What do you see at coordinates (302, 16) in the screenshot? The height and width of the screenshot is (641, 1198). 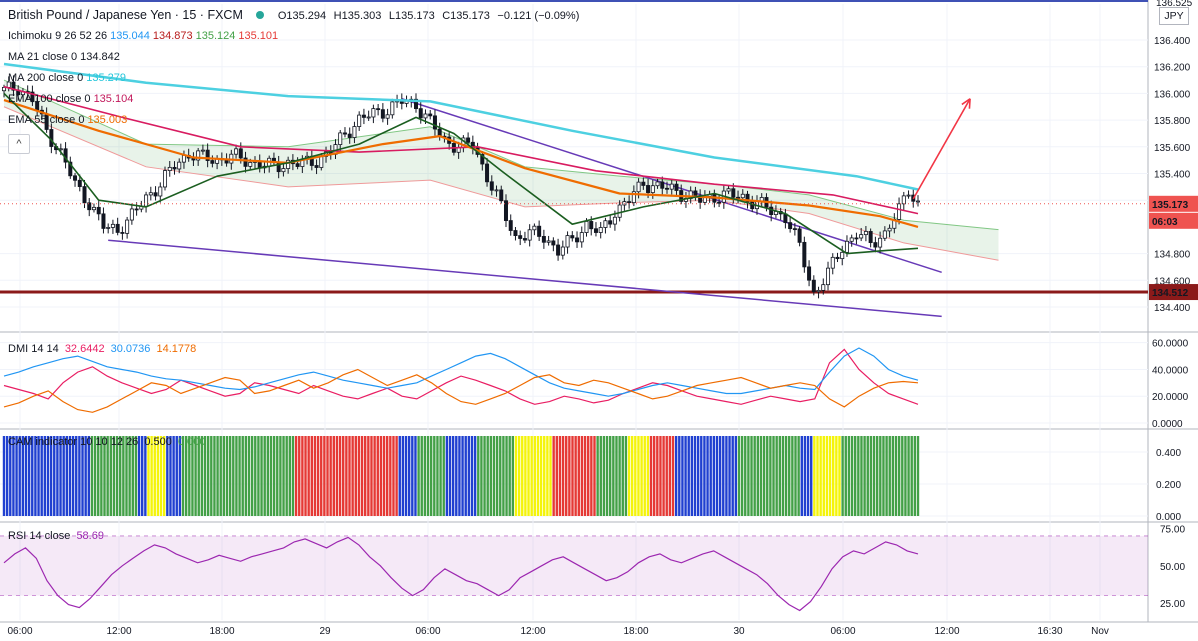 I see `ohlc-open: O135.294` at bounding box center [302, 16].